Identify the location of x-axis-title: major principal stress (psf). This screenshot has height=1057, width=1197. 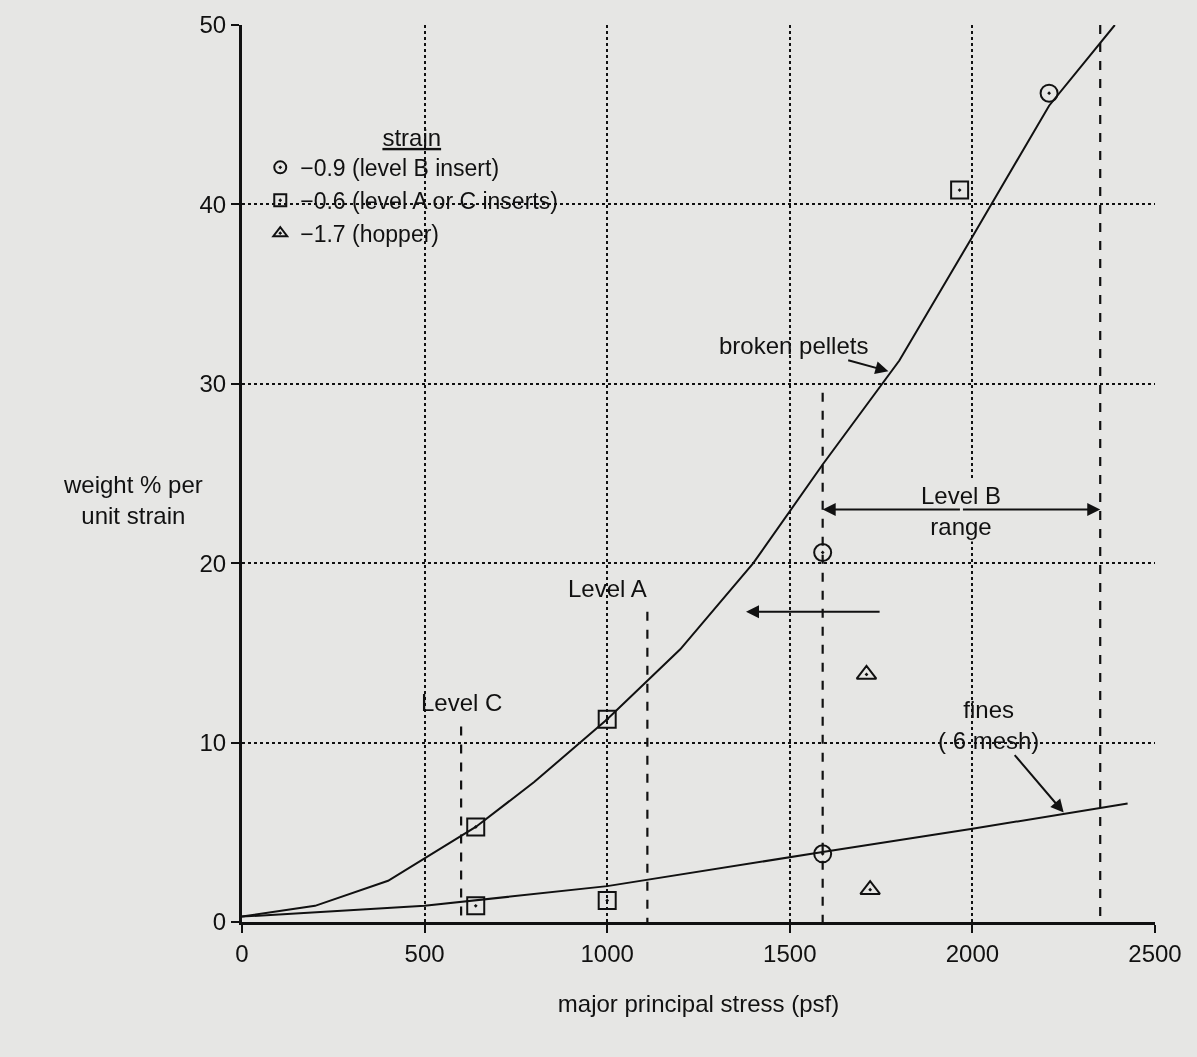
(698, 1004).